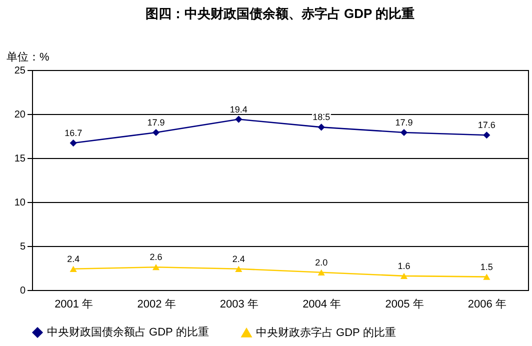  What do you see at coordinates (404, 265) in the screenshot?
I see `data-label: 1.6` at bounding box center [404, 265].